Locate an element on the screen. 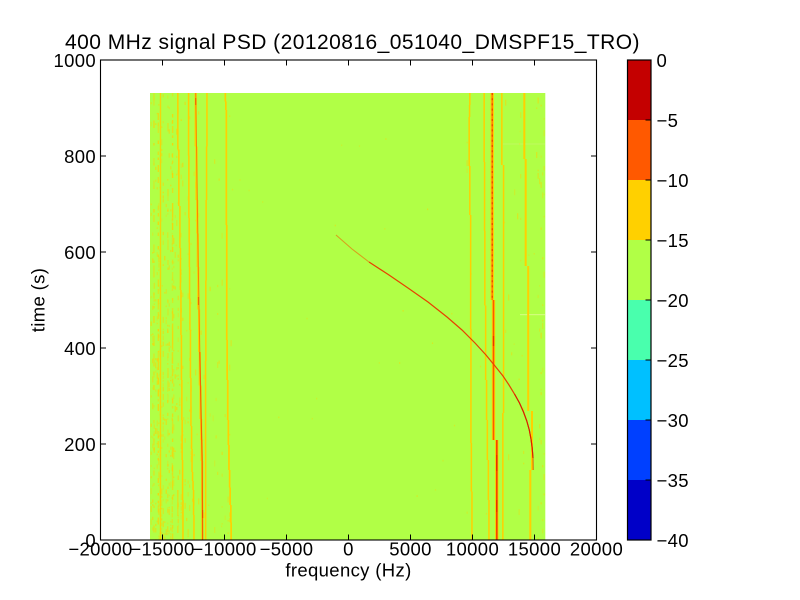  svg-text: time (s) is located at coordinates (38, 300).